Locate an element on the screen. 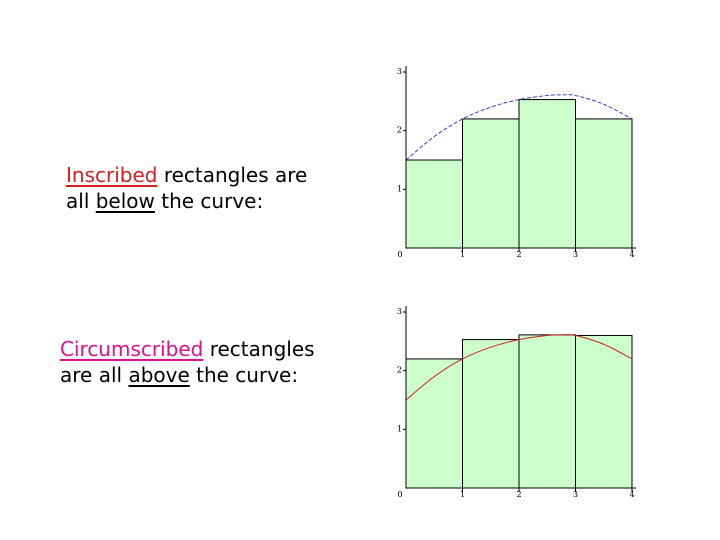  inscribed-caption-line-1: Inscribed rectangles are is located at coordinates (186, 175).